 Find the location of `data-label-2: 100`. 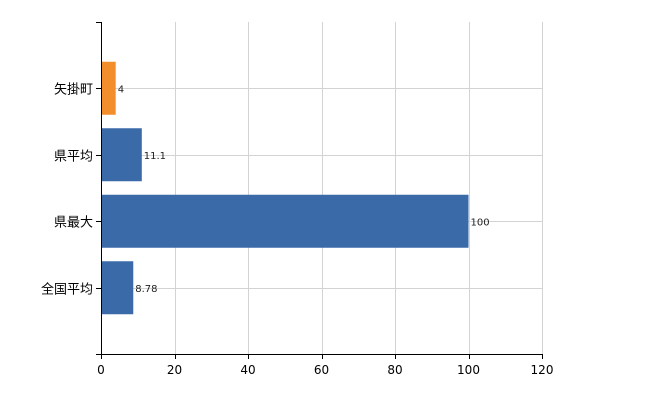

data-label-2: 100 is located at coordinates (480, 222).